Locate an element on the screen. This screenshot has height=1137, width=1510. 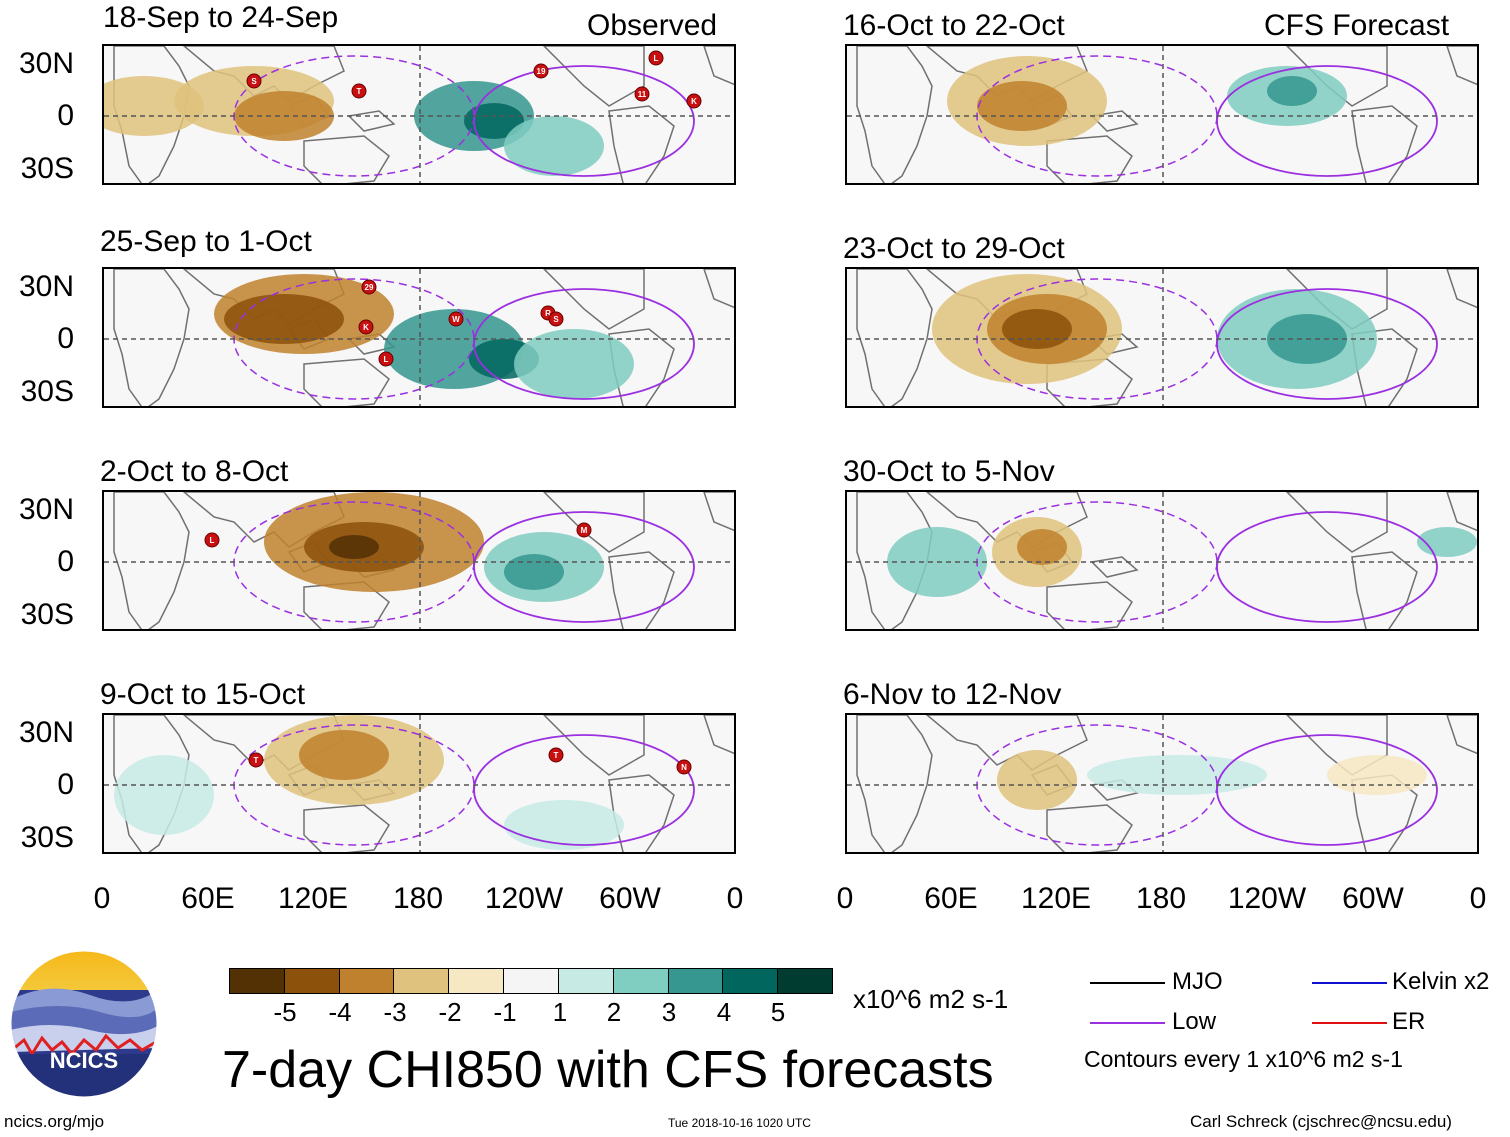
footer-timestamp: Tue 2018-10-16 1020 UTC is located at coordinates (739, 1123).